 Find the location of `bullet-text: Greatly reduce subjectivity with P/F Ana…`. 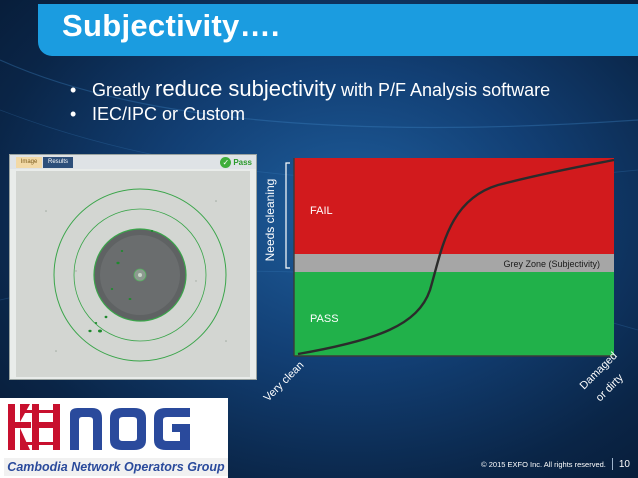

bullet-text: Greatly reduce subjectivity with P/F Ana… is located at coordinates (321, 89).